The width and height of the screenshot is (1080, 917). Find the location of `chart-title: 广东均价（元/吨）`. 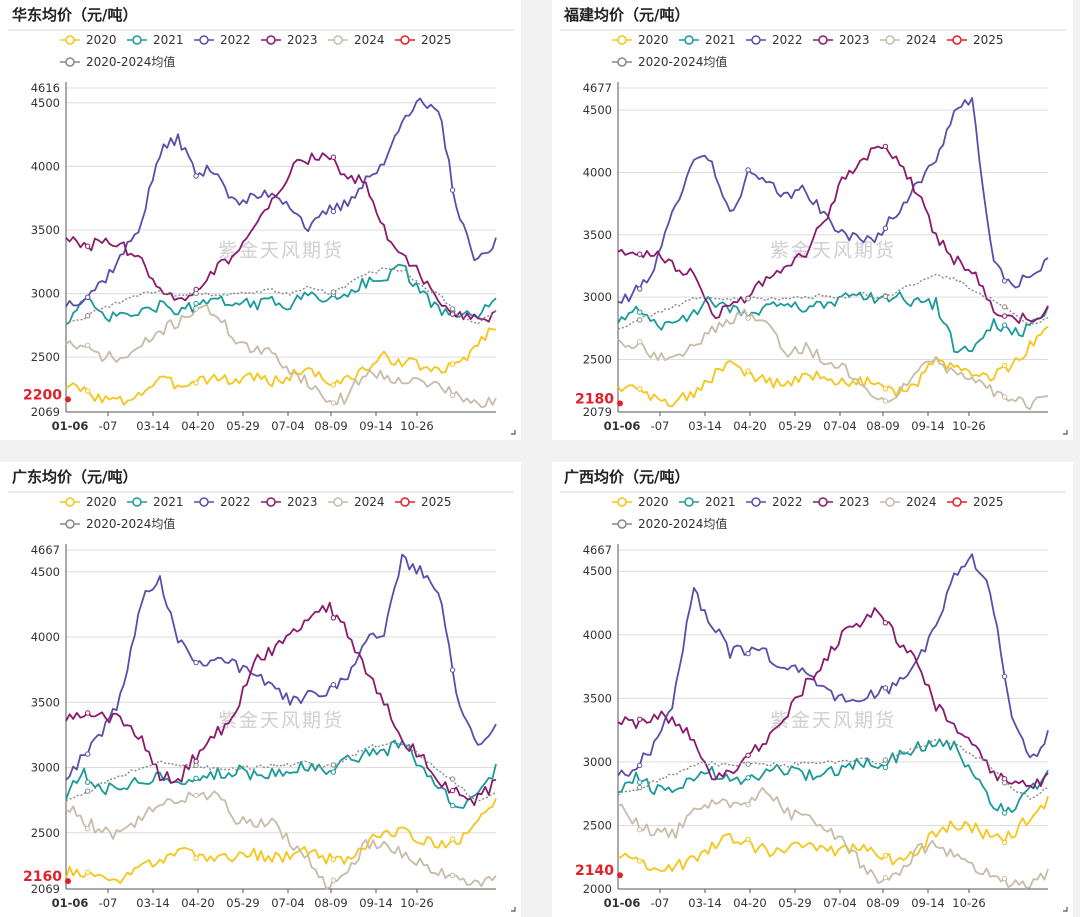

chart-title: 广东均价（元/吨） is located at coordinates (74, 477).